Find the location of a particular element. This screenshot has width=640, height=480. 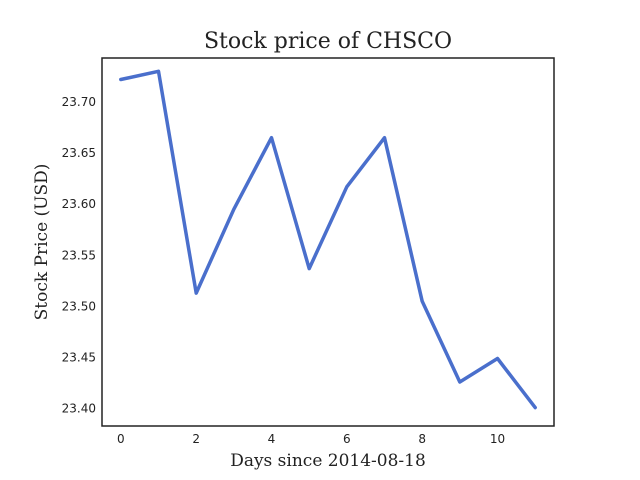

y-tick-label: 23.50 is located at coordinates (79, 306).